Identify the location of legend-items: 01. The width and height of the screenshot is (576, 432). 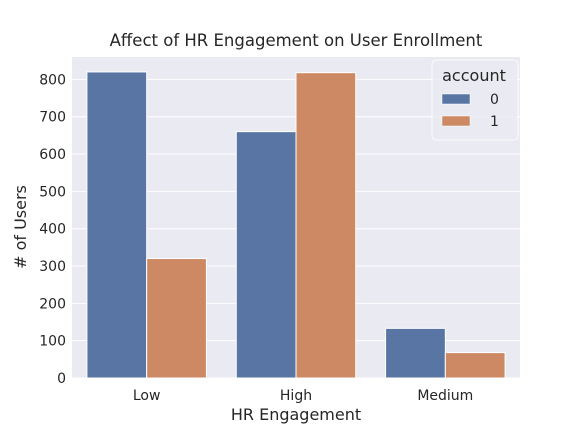
(470, 111).